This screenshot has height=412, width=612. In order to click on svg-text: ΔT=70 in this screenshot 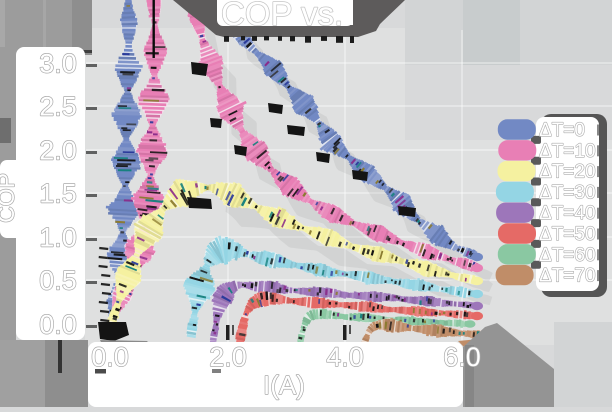, I will do `click(567, 276)`.